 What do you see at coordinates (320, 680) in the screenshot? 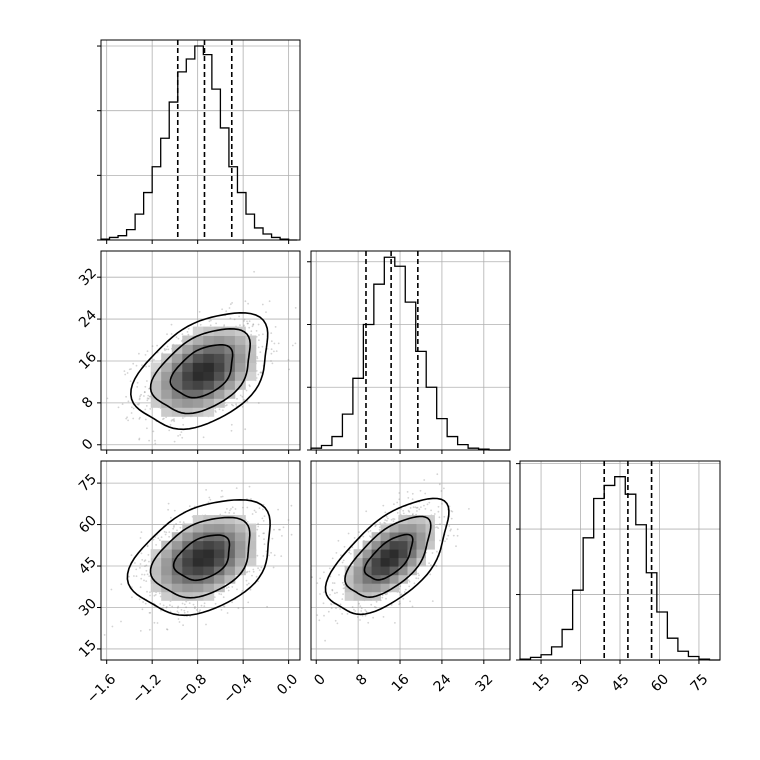
I see `x-tick-label: 0` at bounding box center [320, 680].